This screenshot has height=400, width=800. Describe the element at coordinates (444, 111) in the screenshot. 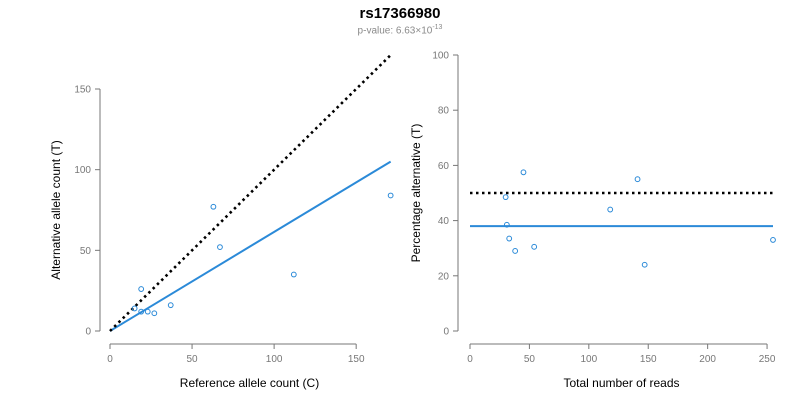

I see `y-tick-label: 80` at that location.